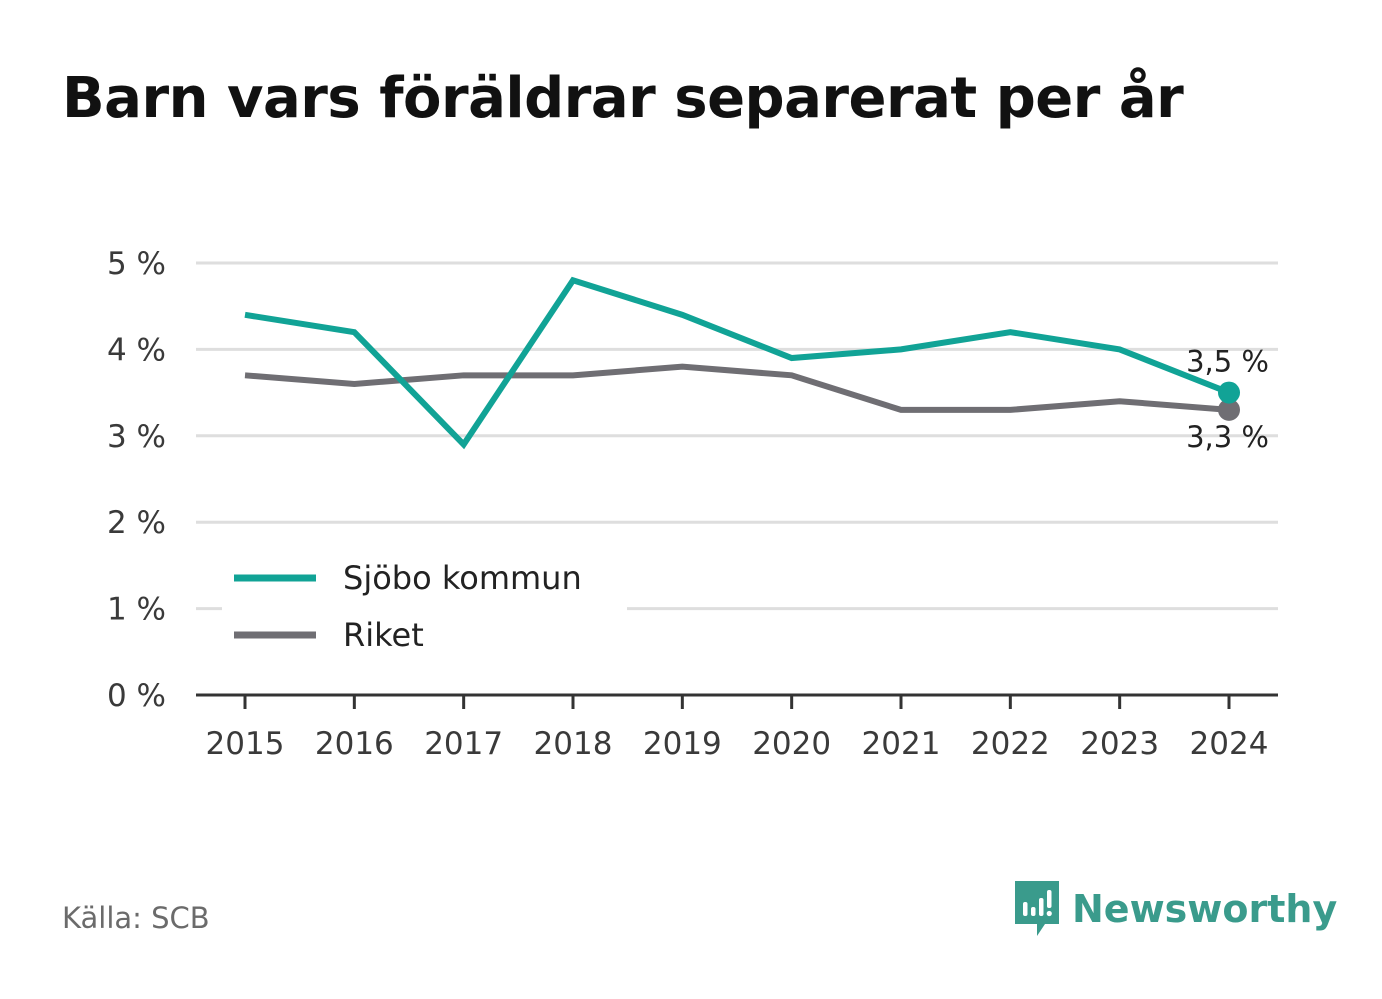 Image resolution: width=1382 pixels, height=999 pixels. Describe the element at coordinates (1037, 908) in the screenshot. I see `newsworthy-logo-icon` at that location.